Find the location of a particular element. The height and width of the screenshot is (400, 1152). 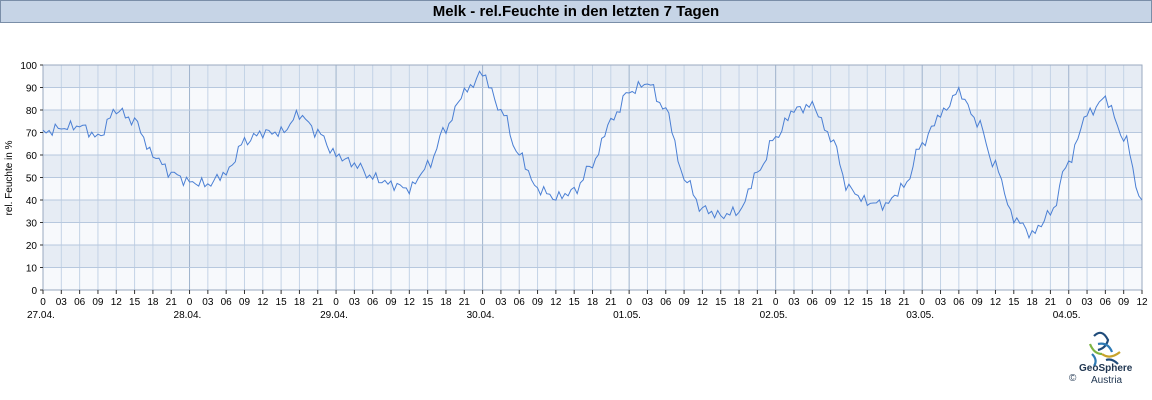

y-tick-label: 70 is located at coordinates (32, 134).